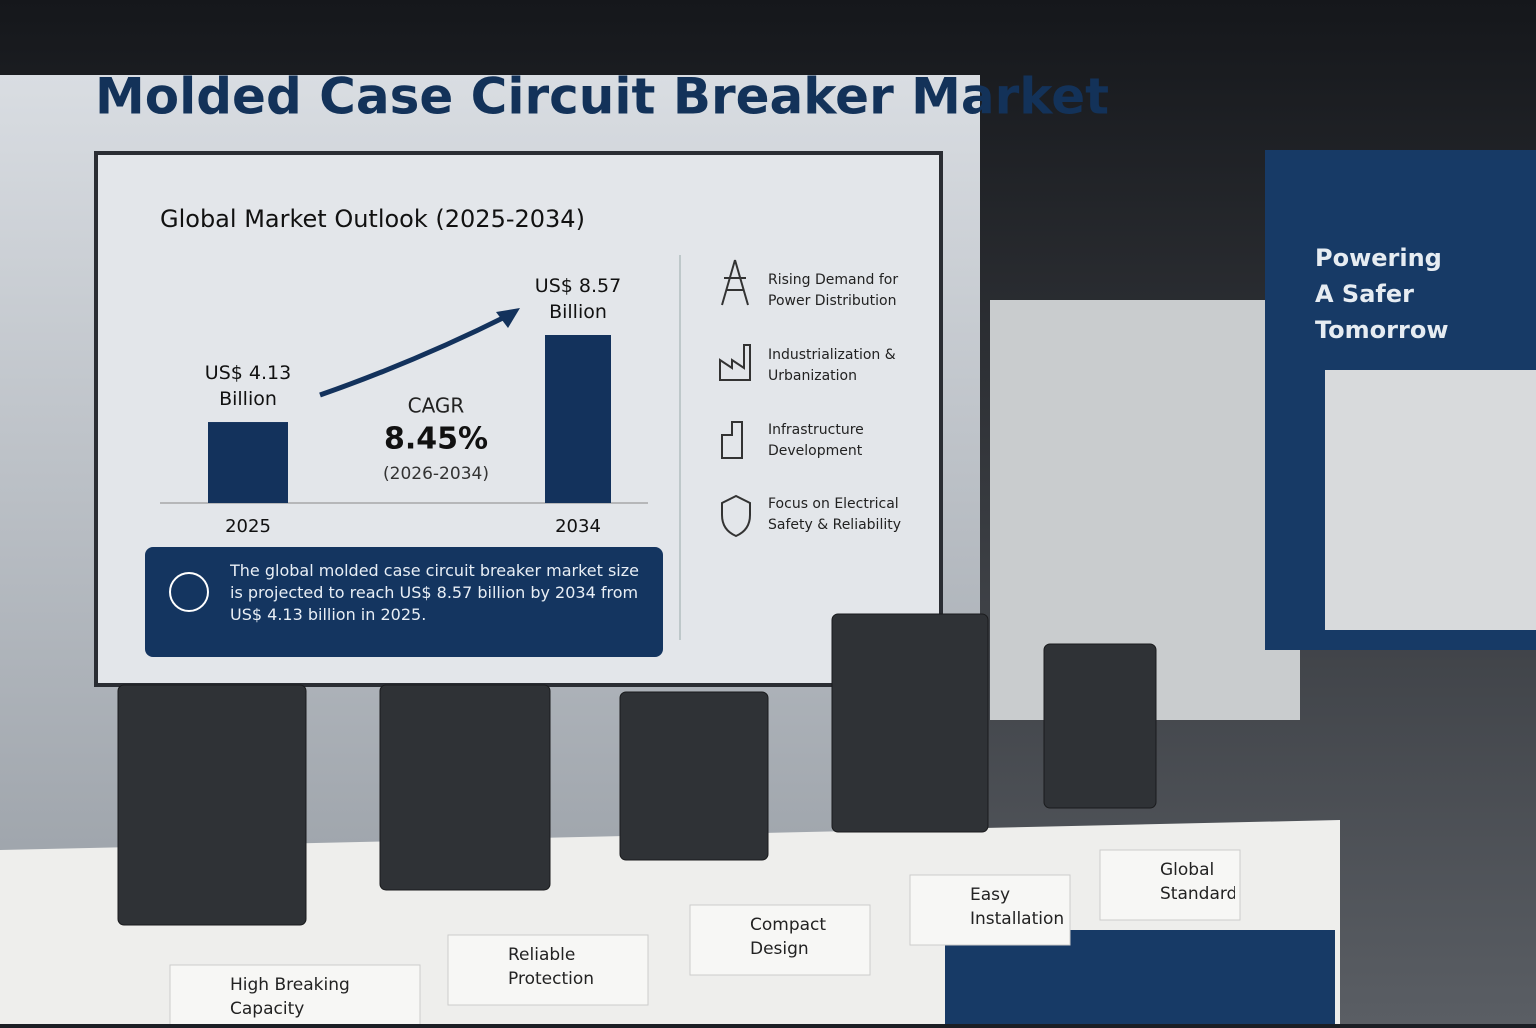 This screenshot has width=1536, height=1028. Describe the element at coordinates (248, 526) in the screenshot. I see `x-tick-label: 2025` at that location.